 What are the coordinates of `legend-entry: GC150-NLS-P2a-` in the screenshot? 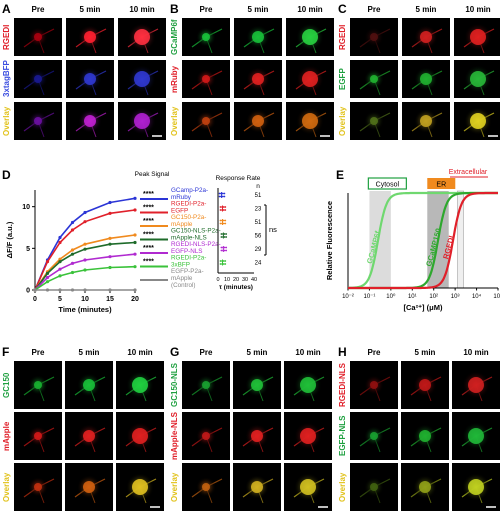 It's located at (196, 231).